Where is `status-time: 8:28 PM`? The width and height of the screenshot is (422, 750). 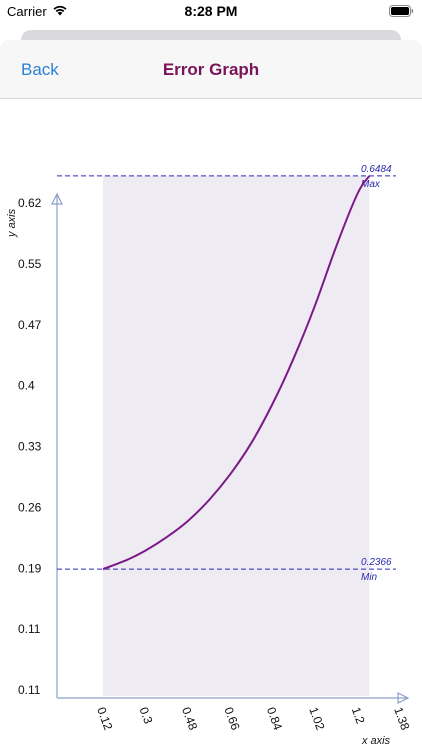
status-time: 8:28 PM is located at coordinates (211, 11).